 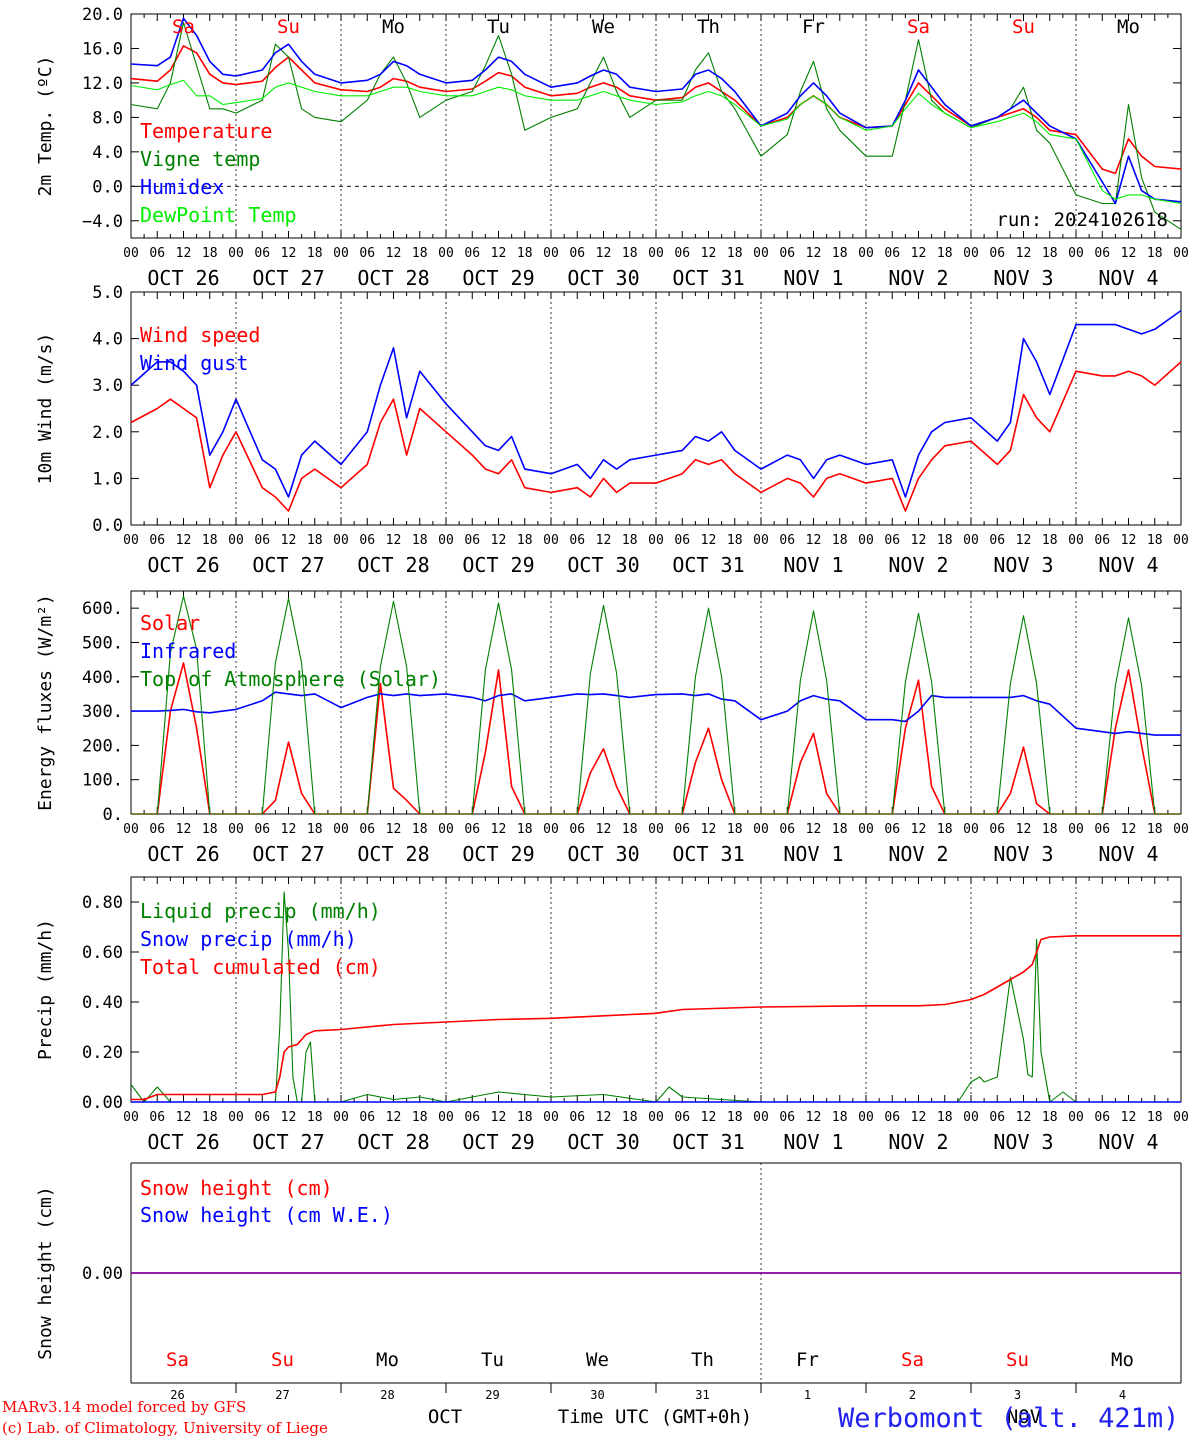 What do you see at coordinates (393, 27) in the screenshot?
I see `day-name-top: Mo` at bounding box center [393, 27].